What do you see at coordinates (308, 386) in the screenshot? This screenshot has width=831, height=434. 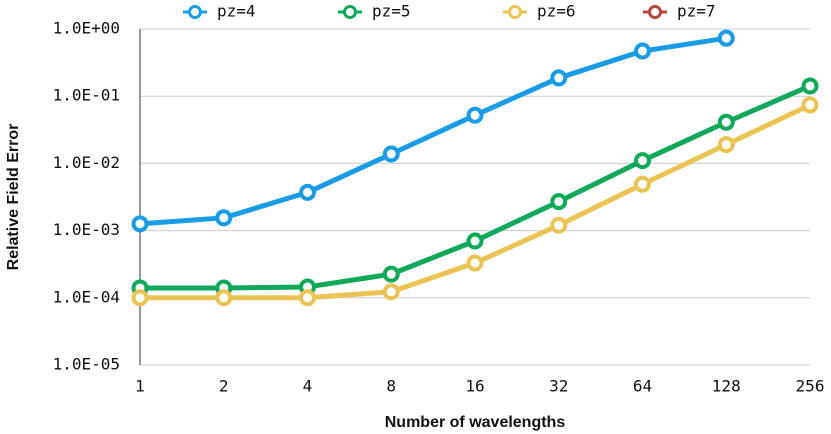 I see `x-tick-label: 4` at bounding box center [308, 386].